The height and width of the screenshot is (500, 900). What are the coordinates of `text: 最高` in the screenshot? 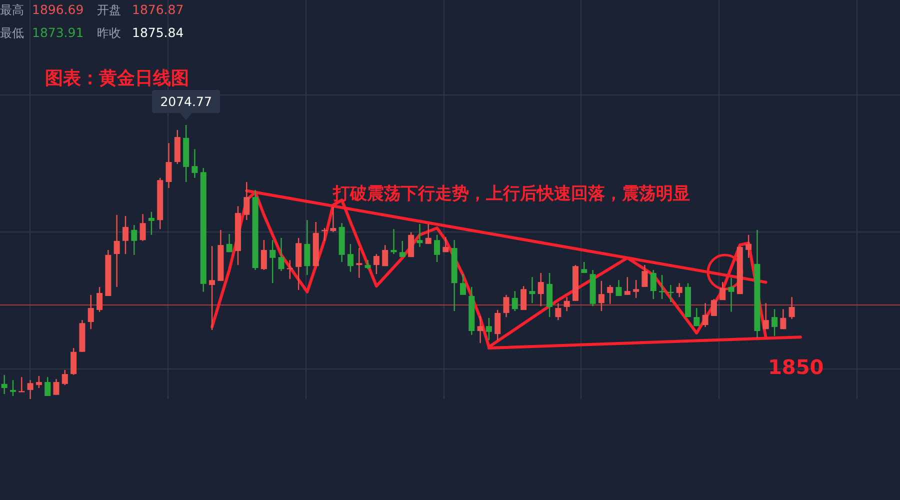 It's located at (12, 10).